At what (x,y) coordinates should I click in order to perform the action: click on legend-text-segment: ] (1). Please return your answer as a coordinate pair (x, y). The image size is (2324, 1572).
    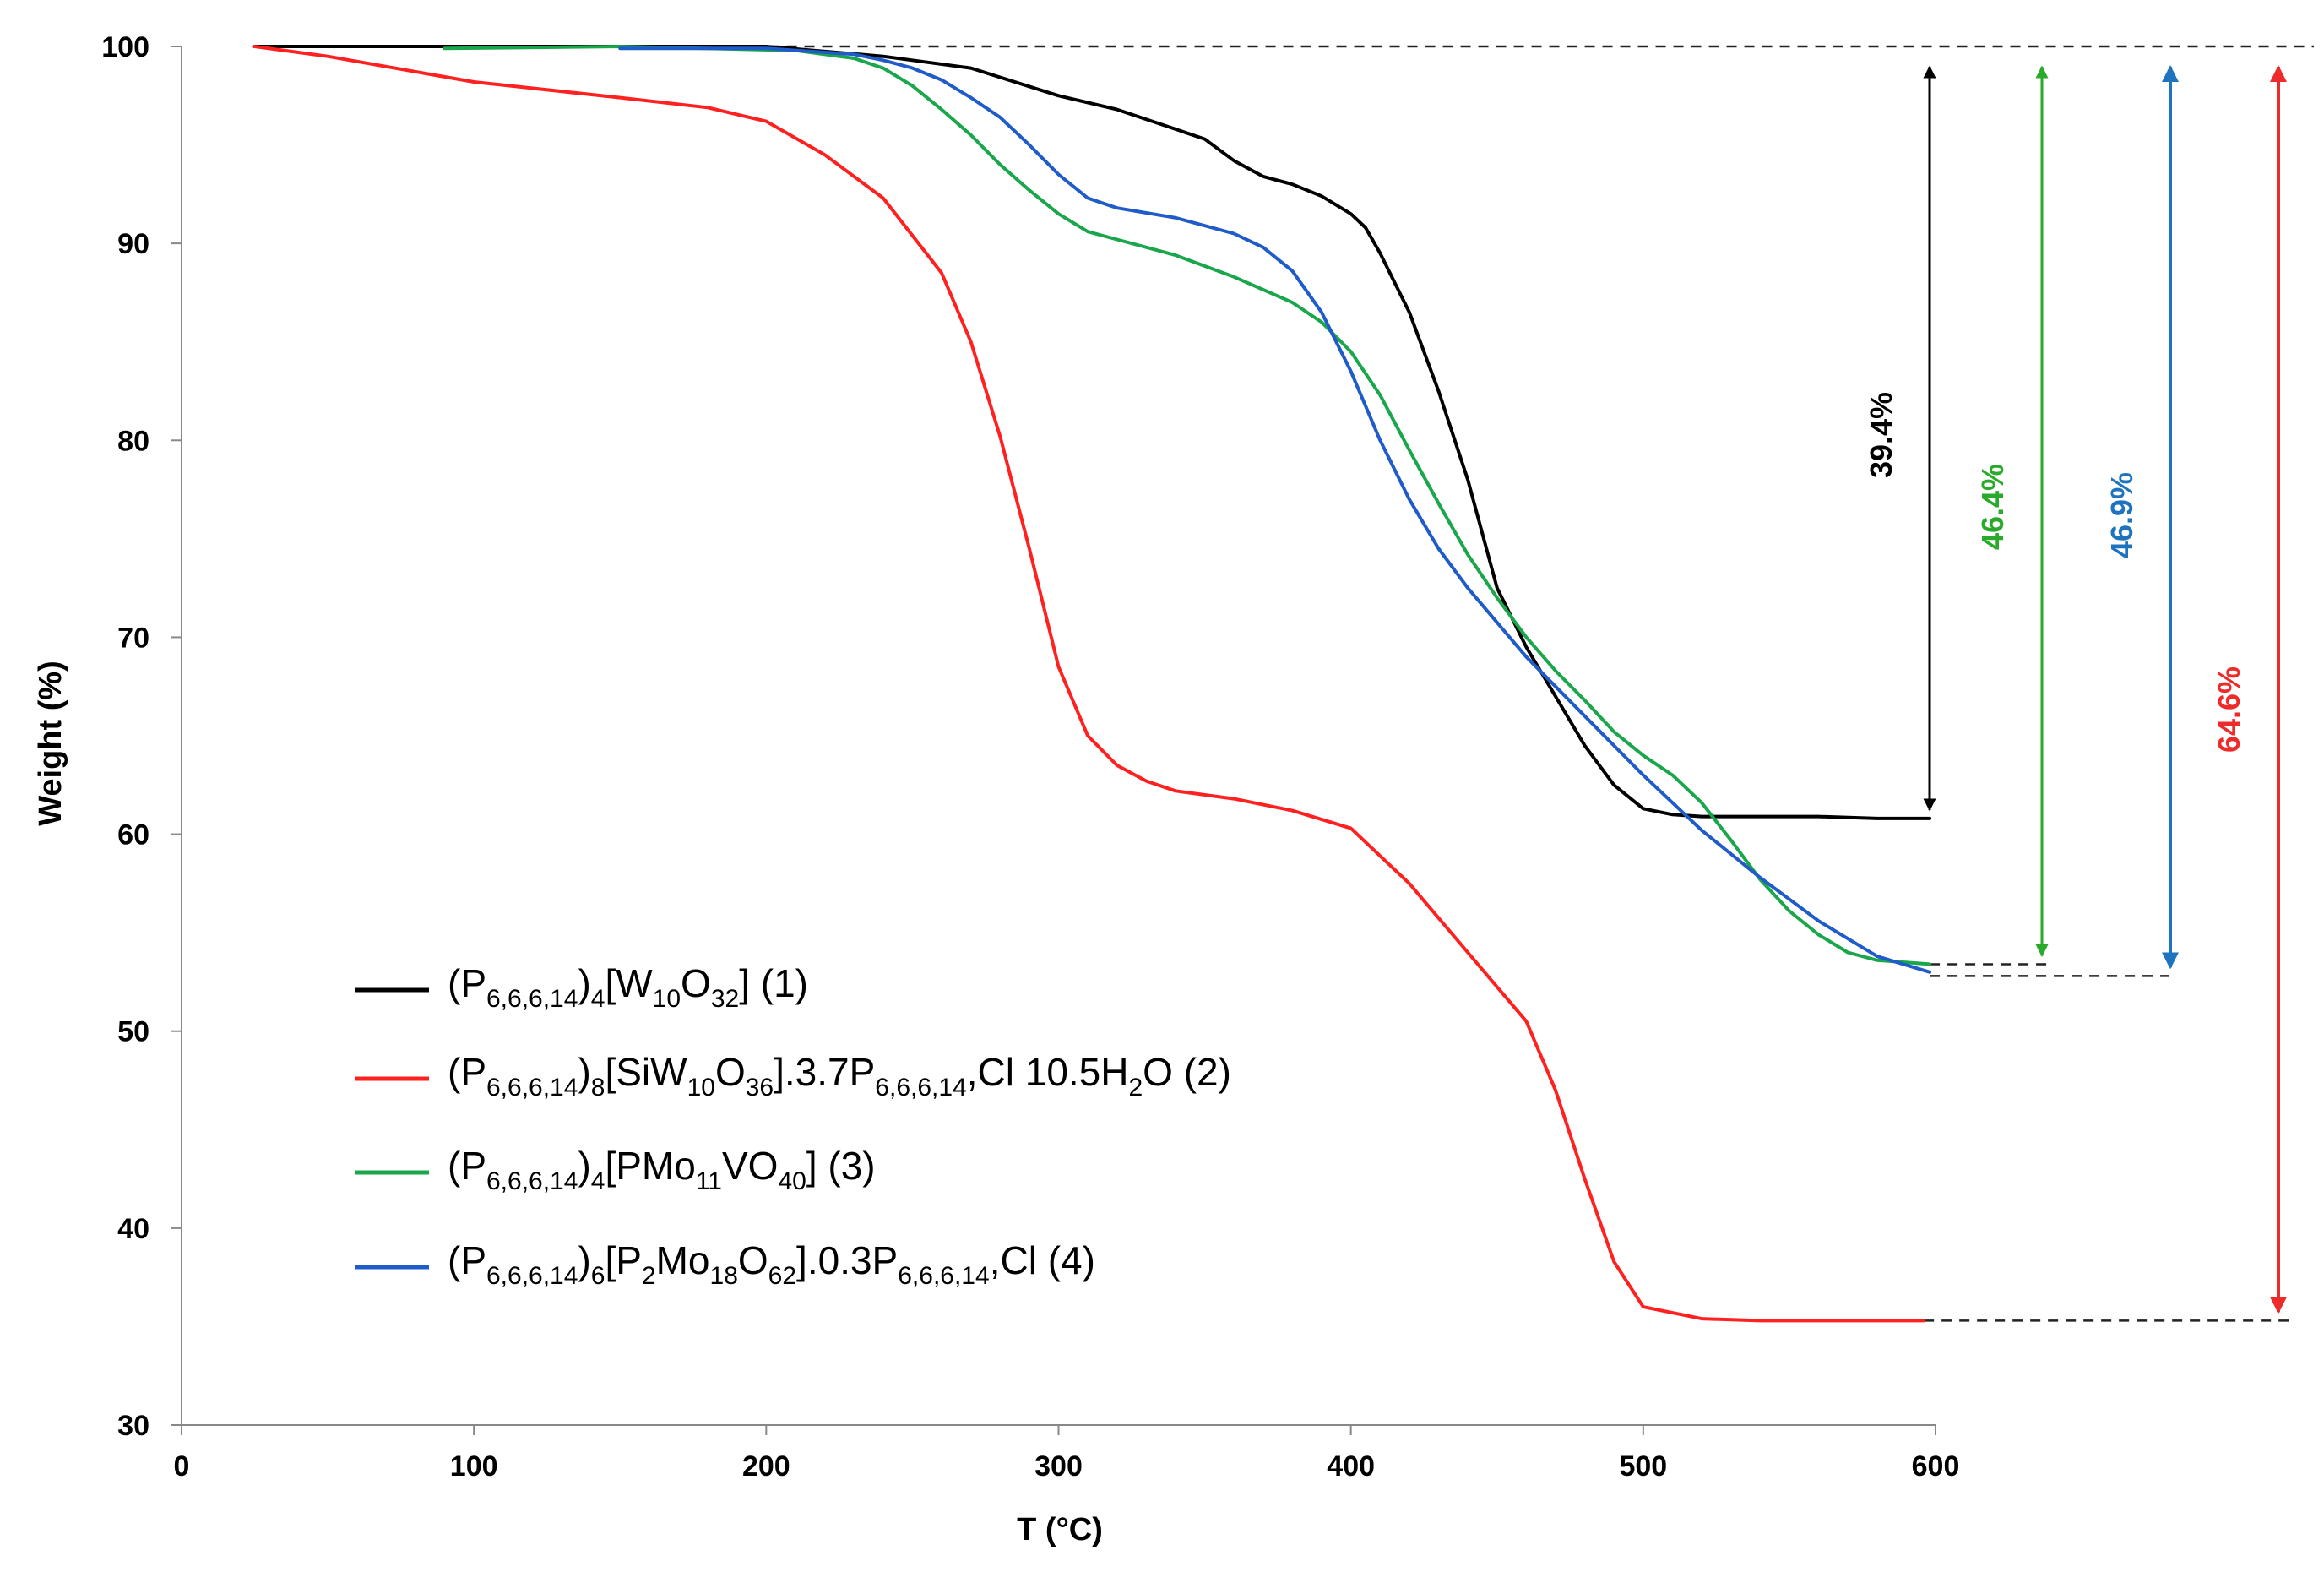
    Looking at the image, I should click on (773, 983).